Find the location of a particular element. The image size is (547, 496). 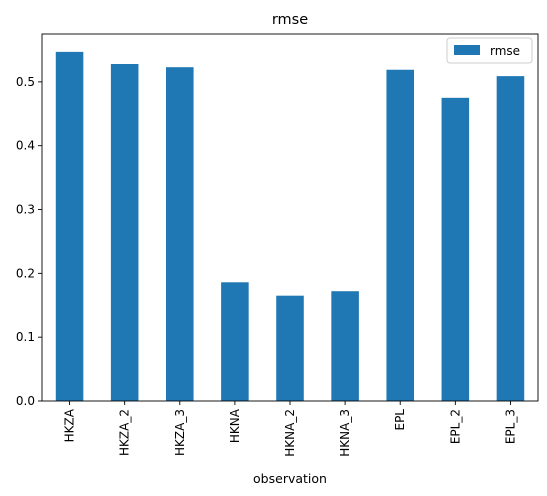

y-tick-label: 0.3 is located at coordinates (25, 210).